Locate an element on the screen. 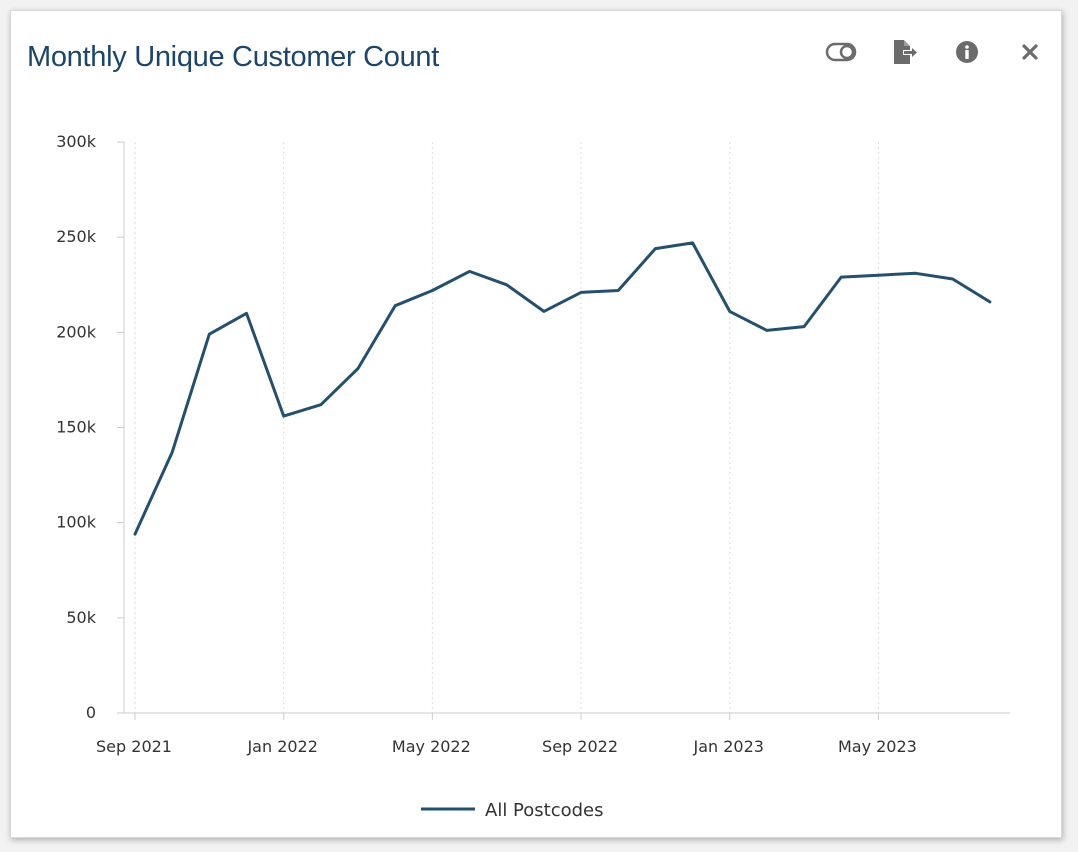 This screenshot has height=852, width=1078. legend: All Postcodes is located at coordinates (512, 810).